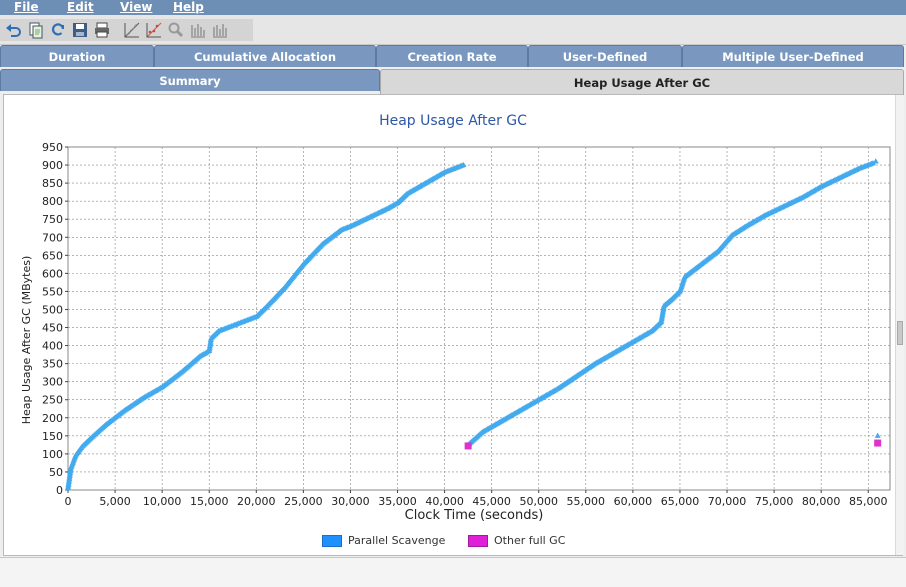 The width and height of the screenshot is (906, 587). I want to click on x-tick-label: 20,000, so click(256, 501).